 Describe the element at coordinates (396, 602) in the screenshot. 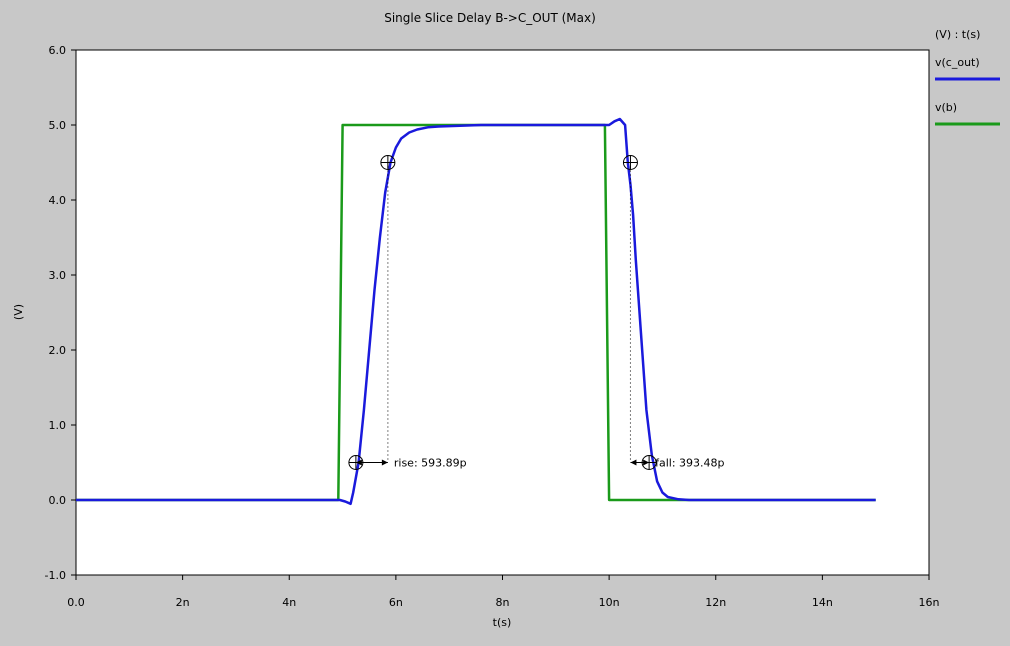

I see `x-tick-label: 6n` at that location.